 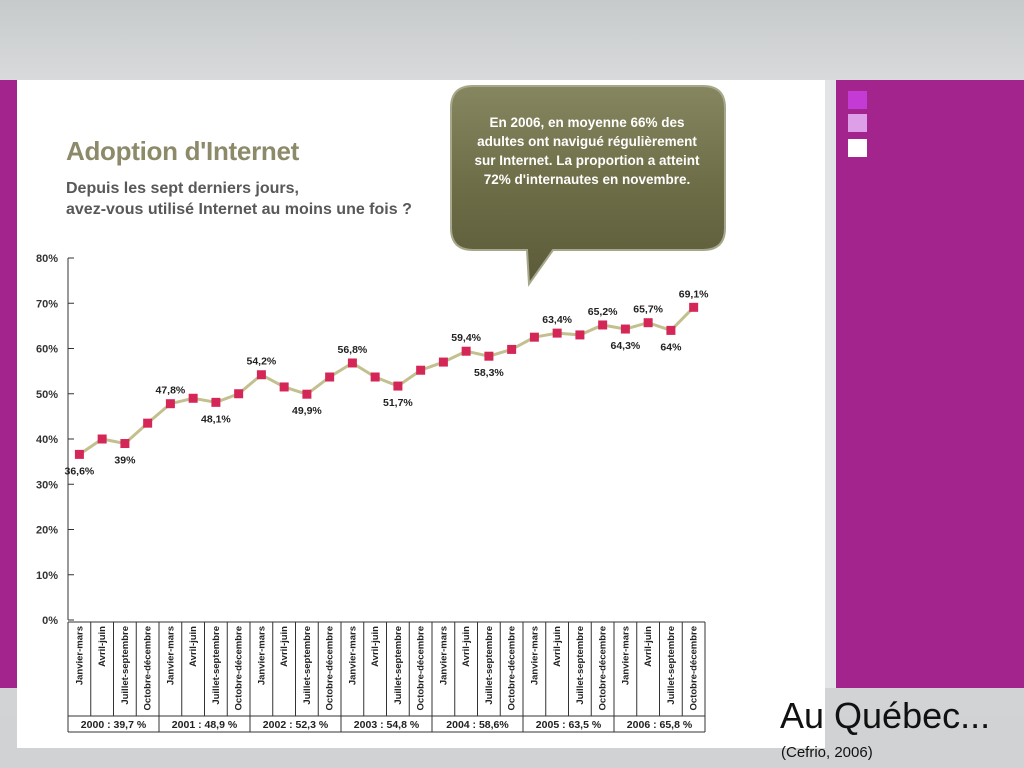 I want to click on y-tick-label: 40%, so click(x=47, y=440).